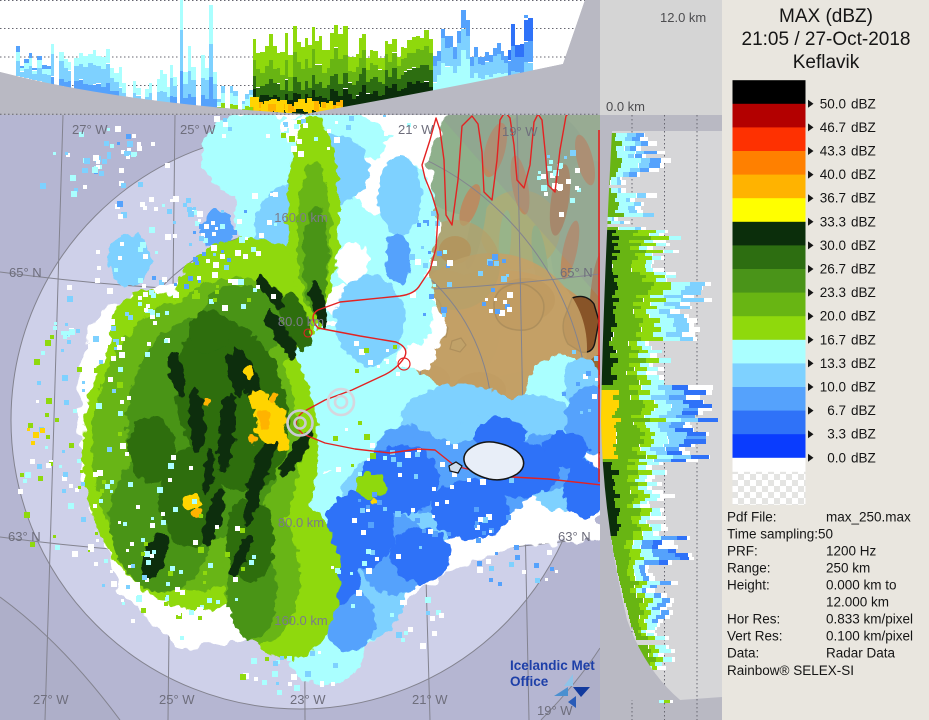 Image resolution: width=929 pixels, height=720 pixels. What do you see at coordinates (749, 568) in the screenshot?
I see `svg-text: Range:` at bounding box center [749, 568].